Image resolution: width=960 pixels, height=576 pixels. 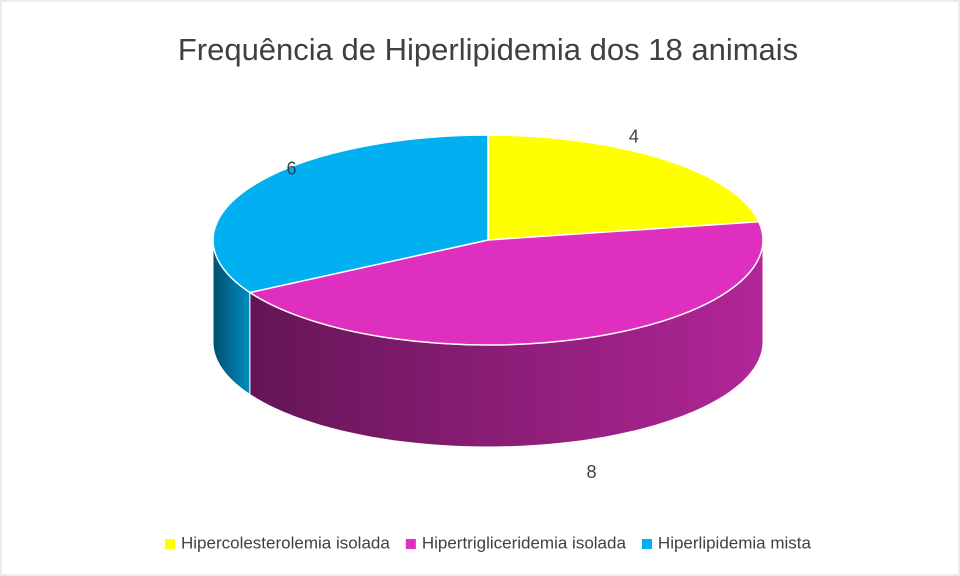 What do you see at coordinates (634, 136) in the screenshot?
I see `data-label: 4` at bounding box center [634, 136].